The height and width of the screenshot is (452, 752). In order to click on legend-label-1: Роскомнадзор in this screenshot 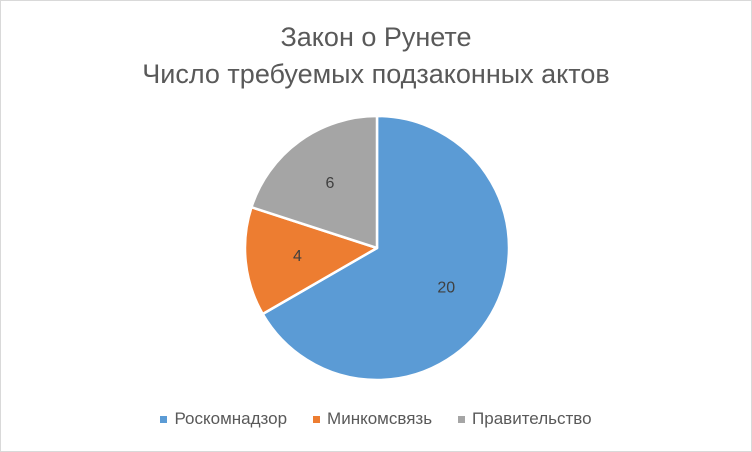, I will do `click(231, 418)`.